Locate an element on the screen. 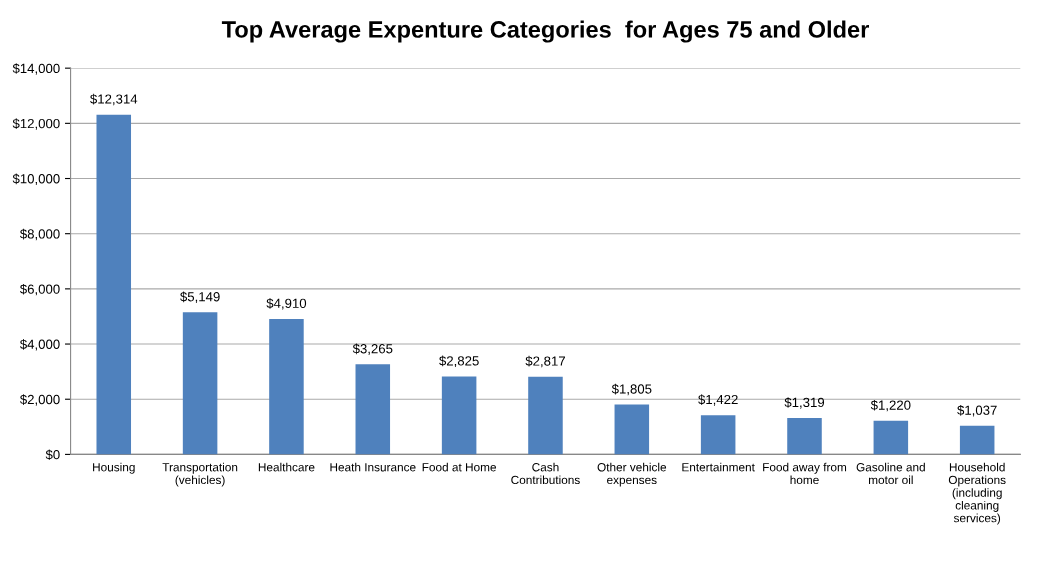  data-label: $5,149 is located at coordinates (200, 297).